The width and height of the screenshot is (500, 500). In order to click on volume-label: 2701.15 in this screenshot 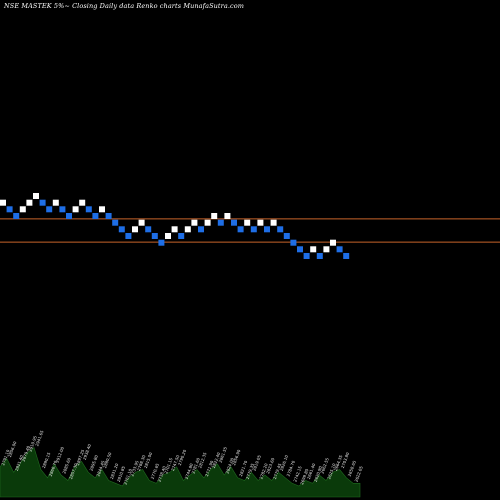, I will do `click(168, 466)`.